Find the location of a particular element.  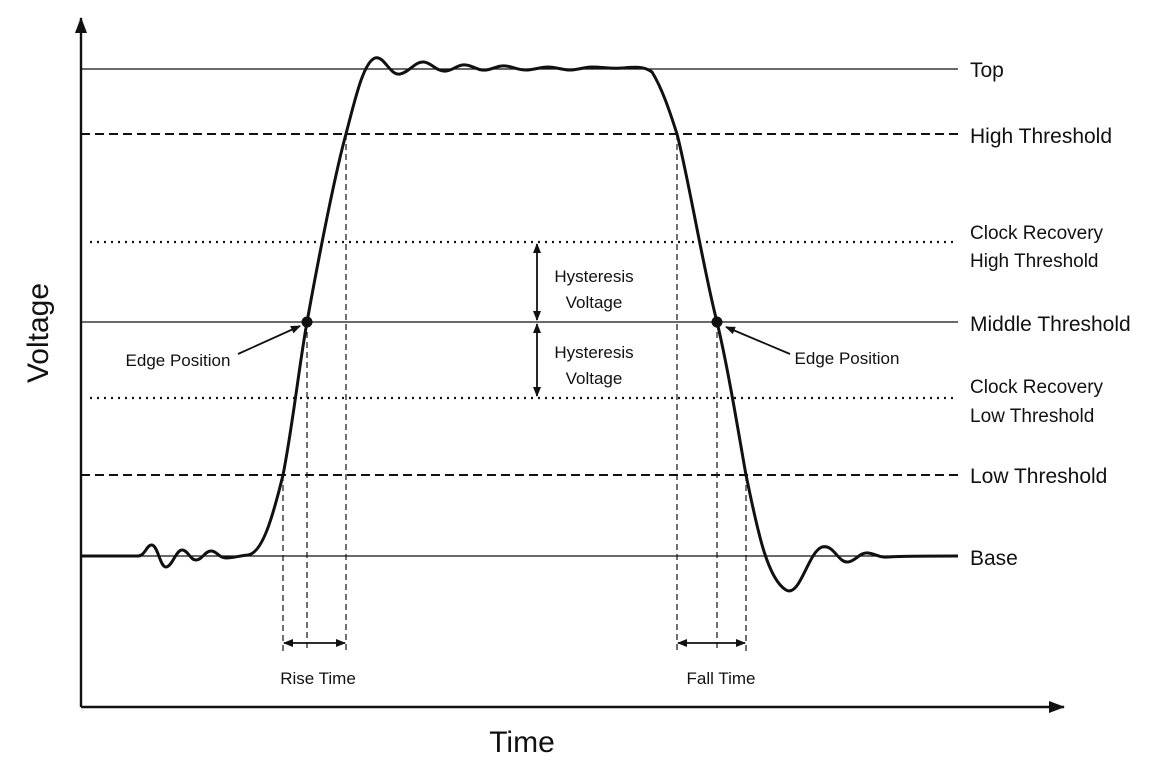

hysteresis-lower-label-1: Hysteresis is located at coordinates (593, 352).